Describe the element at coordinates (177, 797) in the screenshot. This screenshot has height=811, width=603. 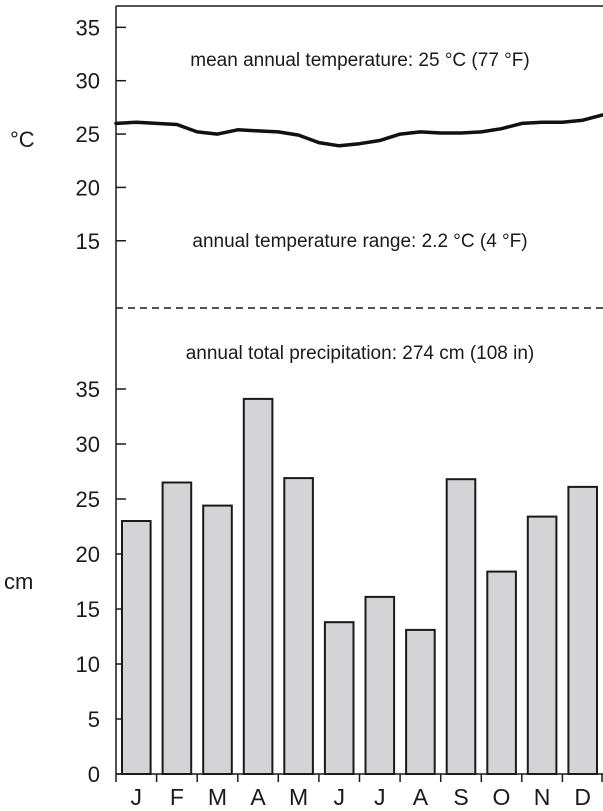
I see `month-label: F` at that location.